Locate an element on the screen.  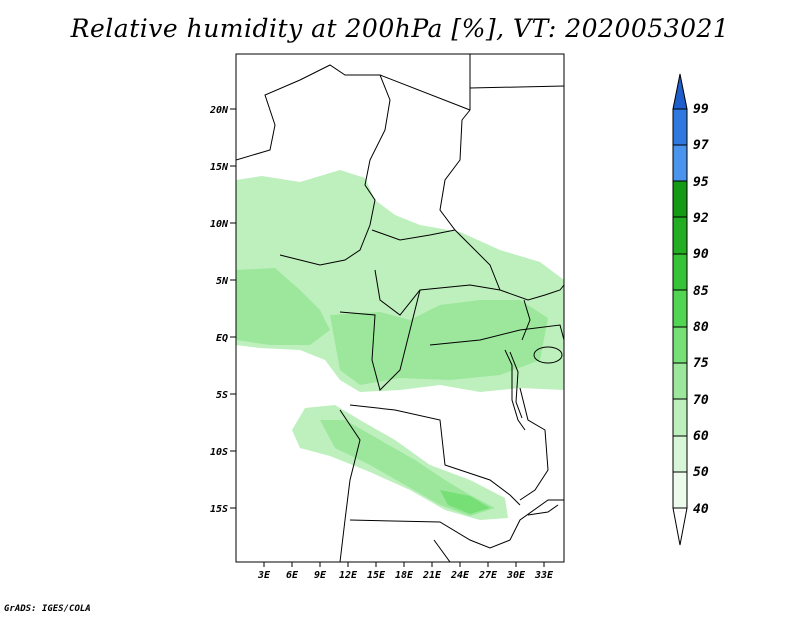
lon-label: 15E is located at coordinates (376, 575).